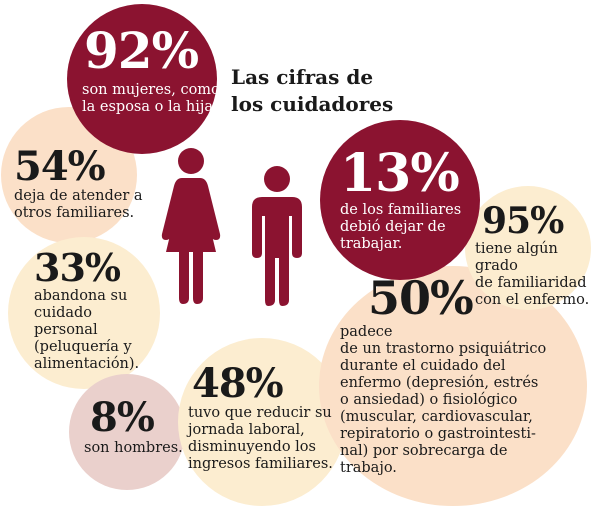 The height and width of the screenshot is (513, 600). Describe the element at coordinates (401, 210) in the screenshot. I see `stat-quit-line-1: de los familiares` at that location.